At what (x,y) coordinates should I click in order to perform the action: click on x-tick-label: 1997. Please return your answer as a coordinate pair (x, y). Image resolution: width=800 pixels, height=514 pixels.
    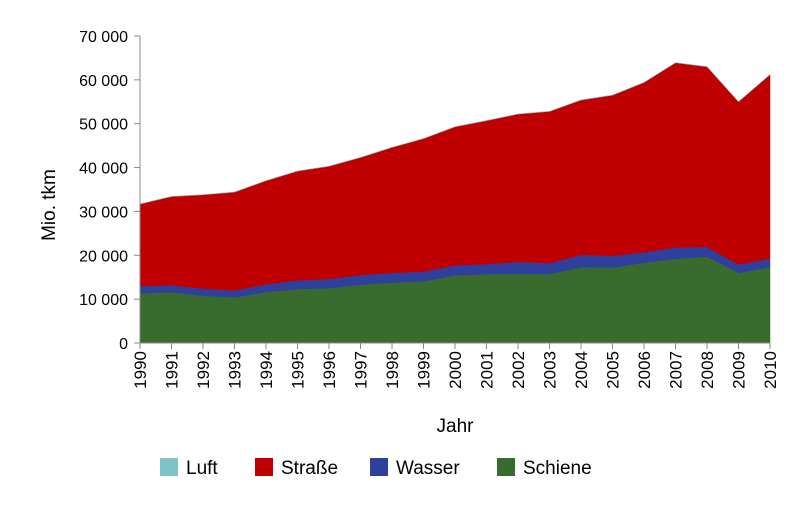
    Looking at the image, I should click on (361, 370).